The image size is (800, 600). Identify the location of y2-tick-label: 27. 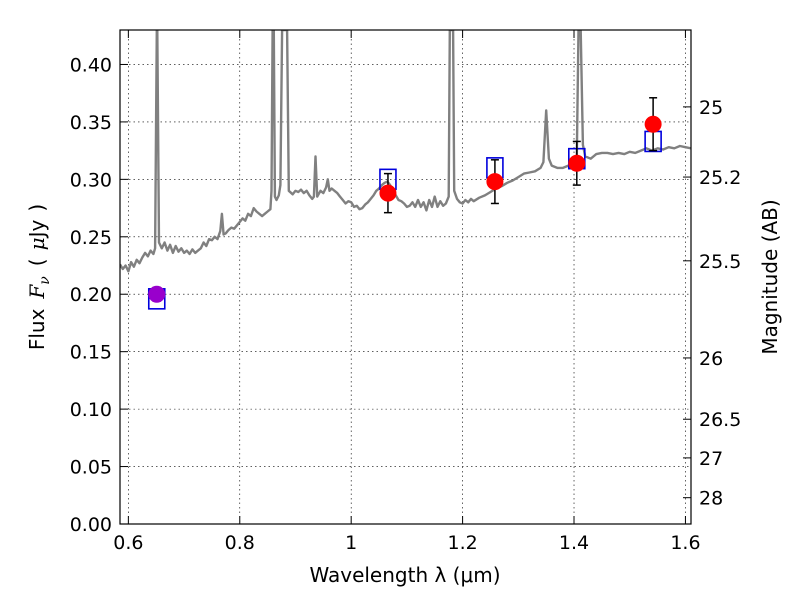
(711, 459).